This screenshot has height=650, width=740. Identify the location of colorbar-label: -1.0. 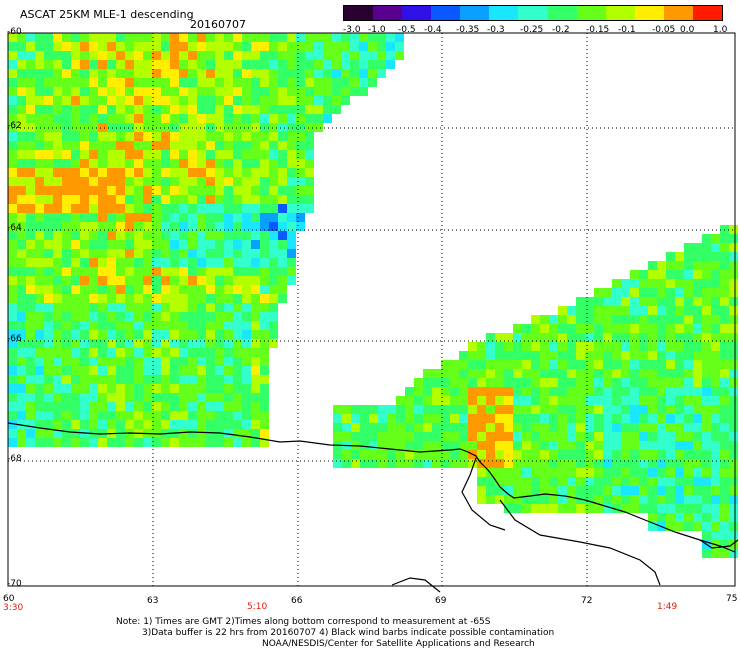
(377, 30).